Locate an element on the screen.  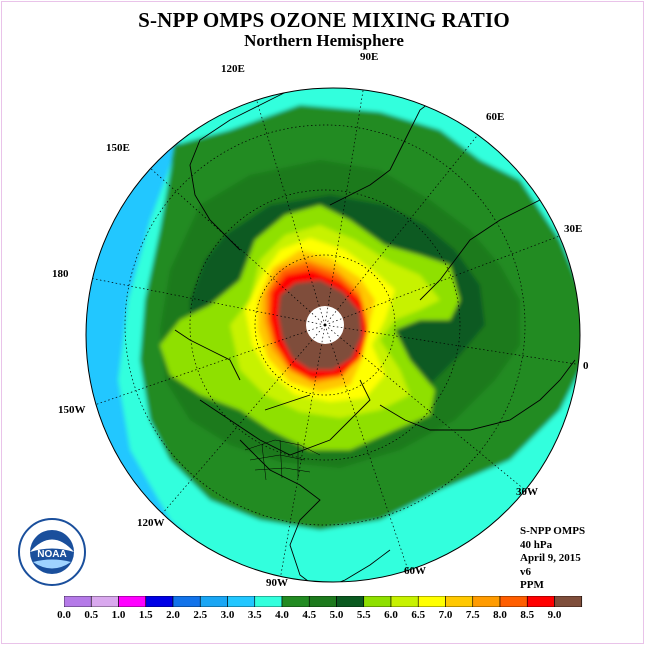
info-instrument: S-NPP OMPS is located at coordinates (553, 531).